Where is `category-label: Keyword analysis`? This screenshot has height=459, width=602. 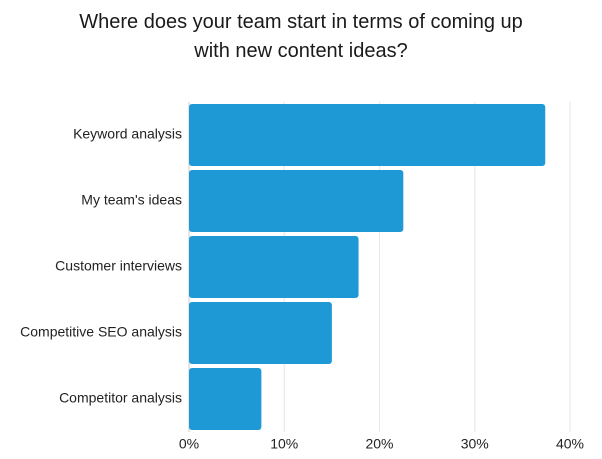
category-label: Keyword analysis is located at coordinates (127, 134).